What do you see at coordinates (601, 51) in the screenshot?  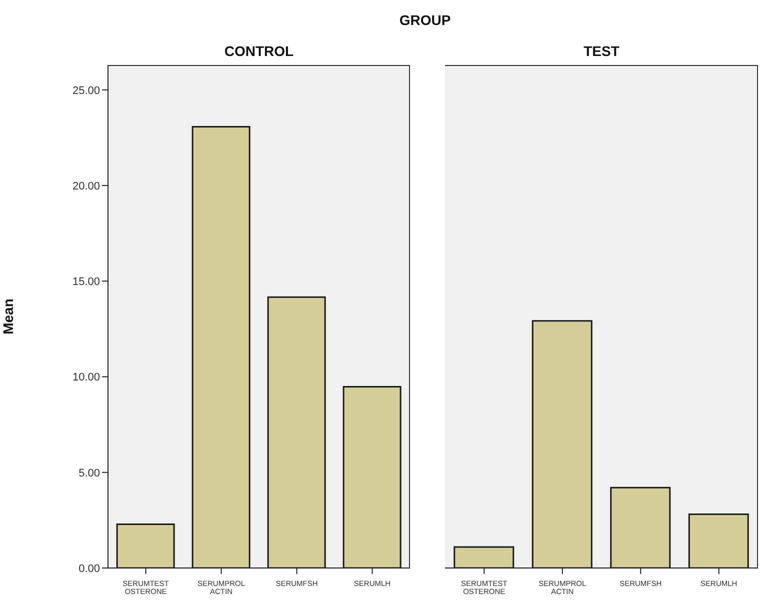 I see `chart-title: TEST` at bounding box center [601, 51].